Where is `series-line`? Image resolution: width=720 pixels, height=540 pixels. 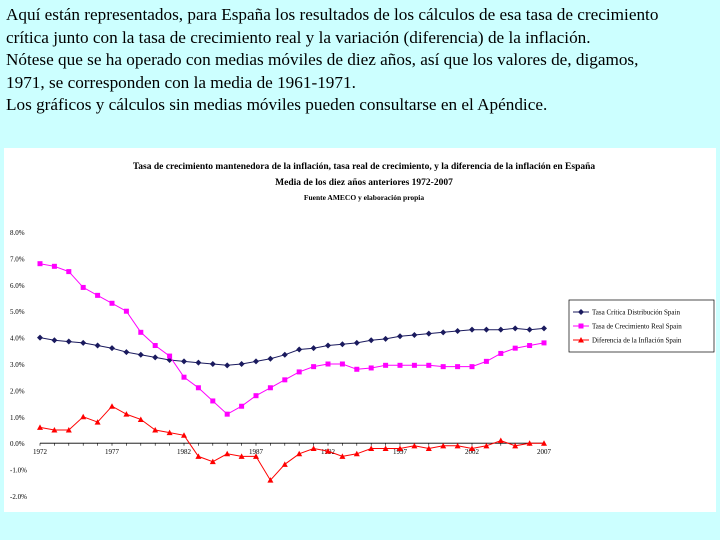 series-line is located at coordinates (291, 443).